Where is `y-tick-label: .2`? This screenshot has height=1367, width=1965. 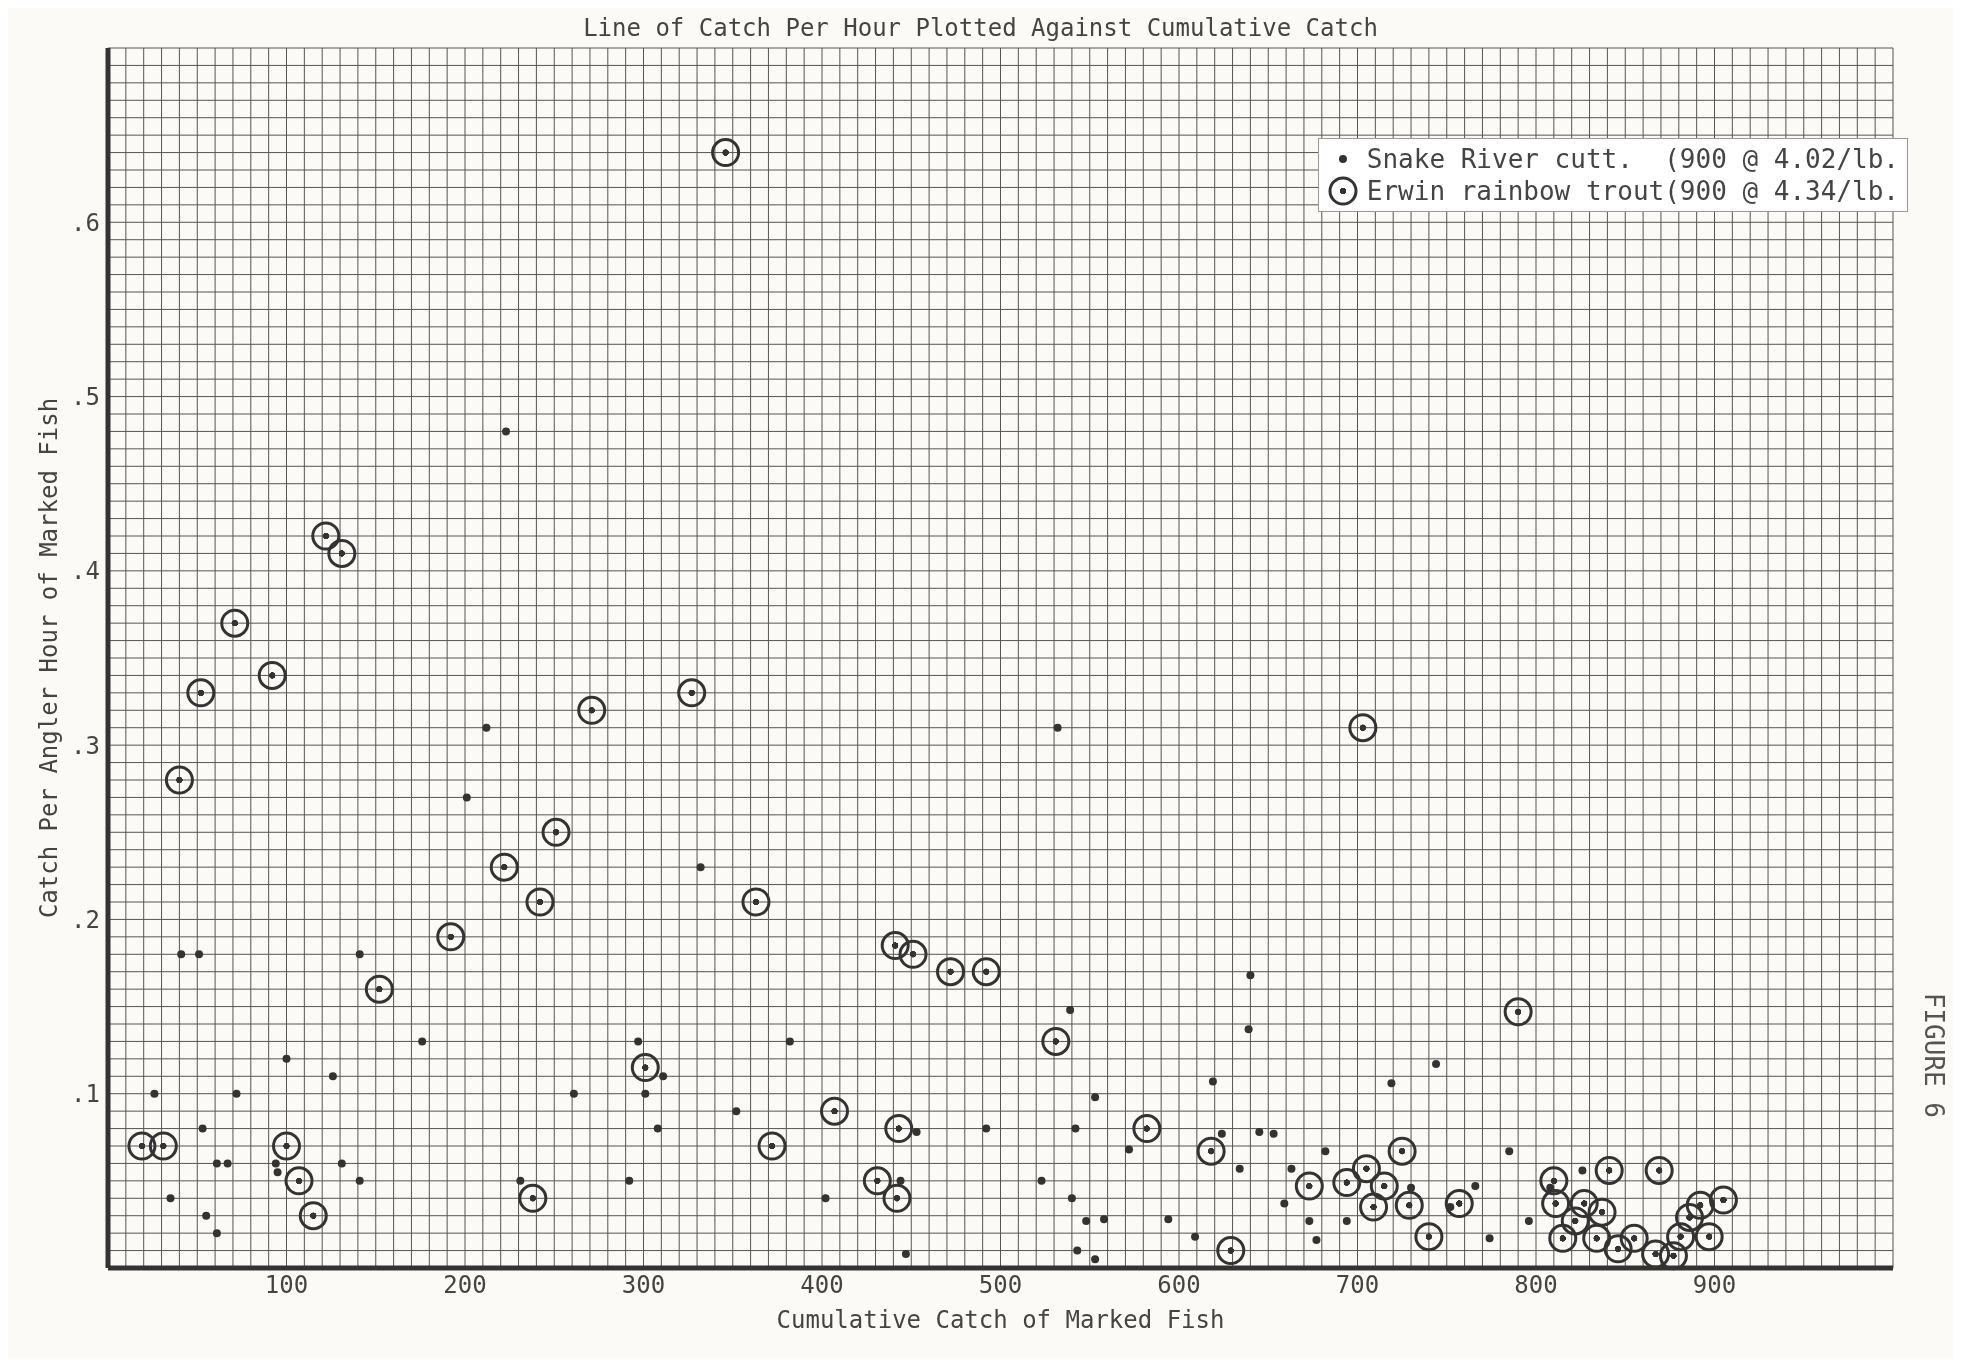
y-tick-label: .2 is located at coordinates (85, 919).